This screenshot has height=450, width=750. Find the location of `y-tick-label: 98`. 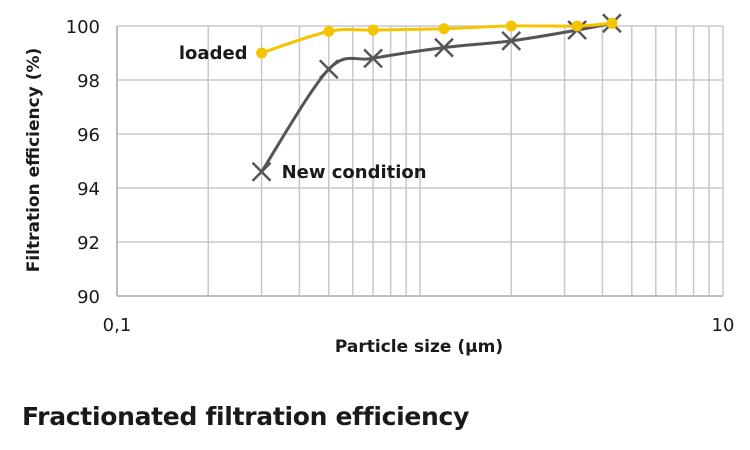

y-tick-label: 98 is located at coordinates (88, 81).